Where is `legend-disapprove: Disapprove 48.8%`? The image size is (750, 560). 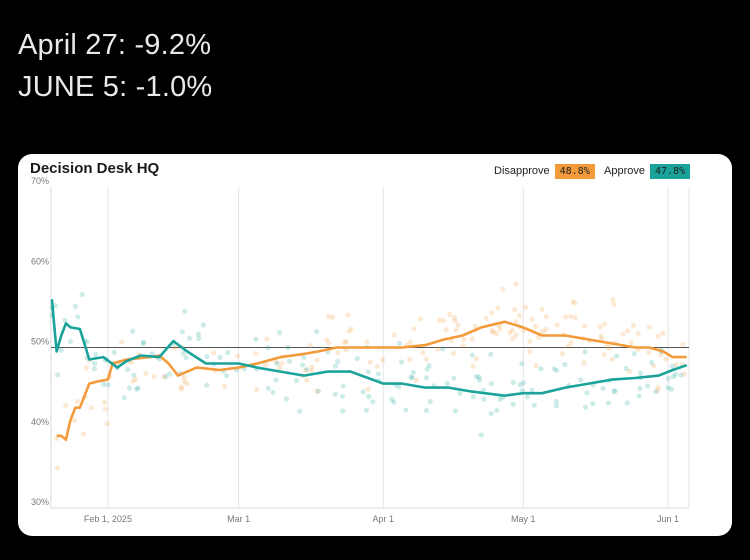
legend-disapprove: Disapprove 48.8% is located at coordinates (544, 171).